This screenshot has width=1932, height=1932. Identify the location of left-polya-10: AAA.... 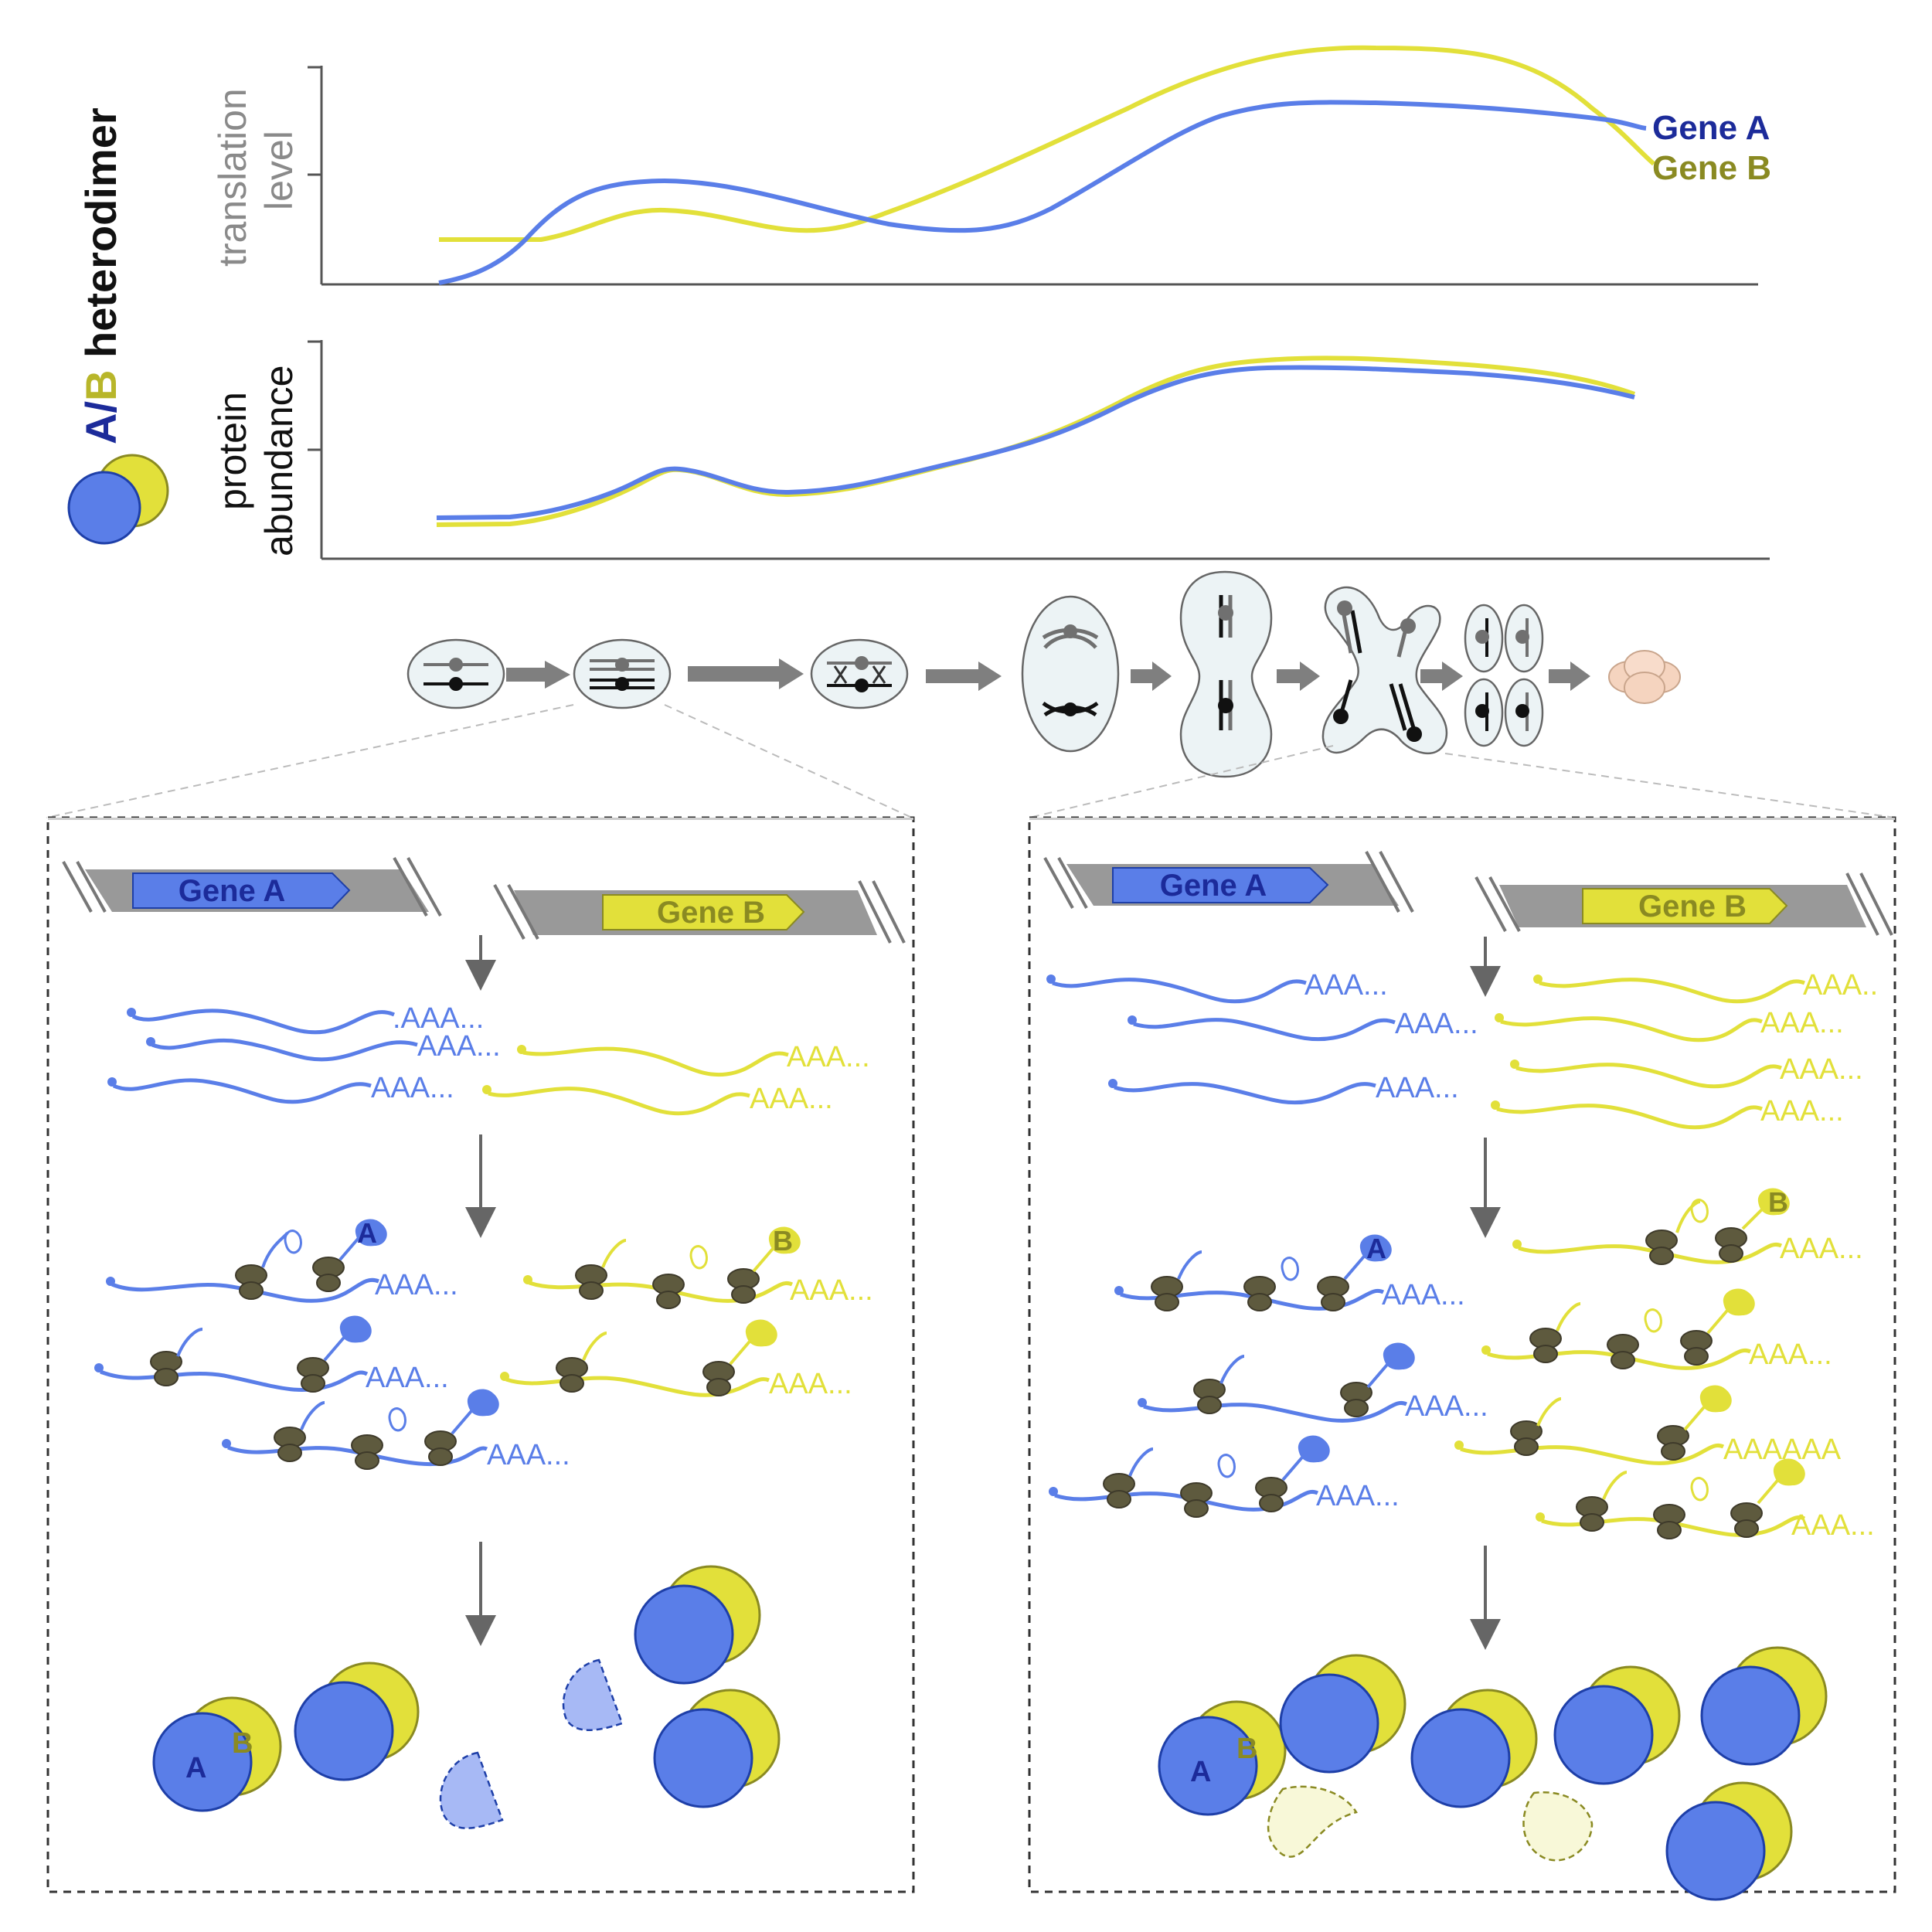
(811, 1384).